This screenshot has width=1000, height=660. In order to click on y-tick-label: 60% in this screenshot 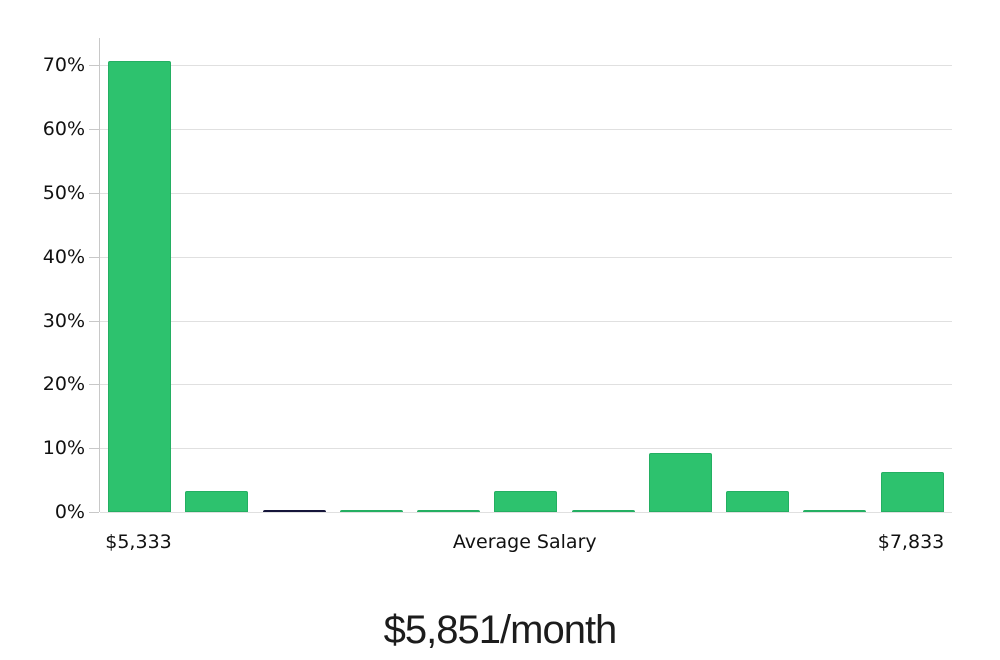, I will do `click(63, 129)`.